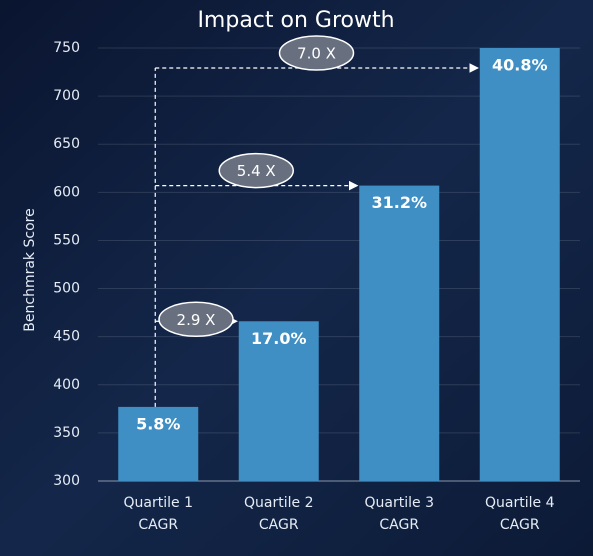  I want to click on y-tick-label: 400, so click(66, 385).